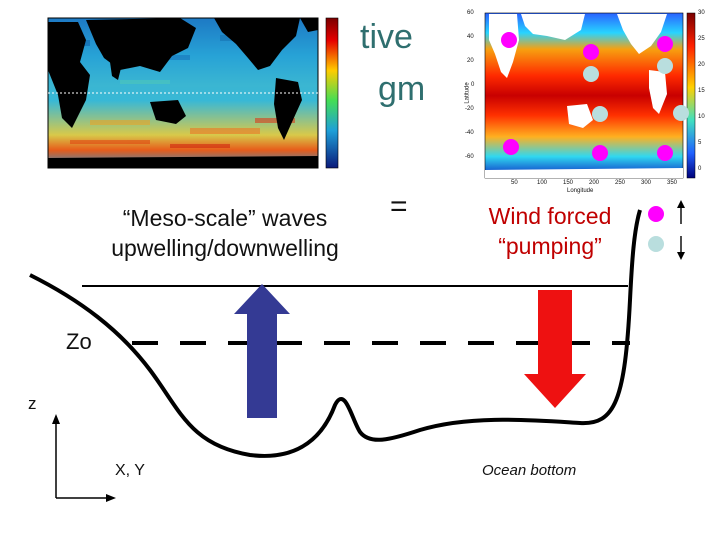 Image resolution: width=720 pixels, height=540 pixels. I want to click on wind-x-tick: 250, so click(620, 183).